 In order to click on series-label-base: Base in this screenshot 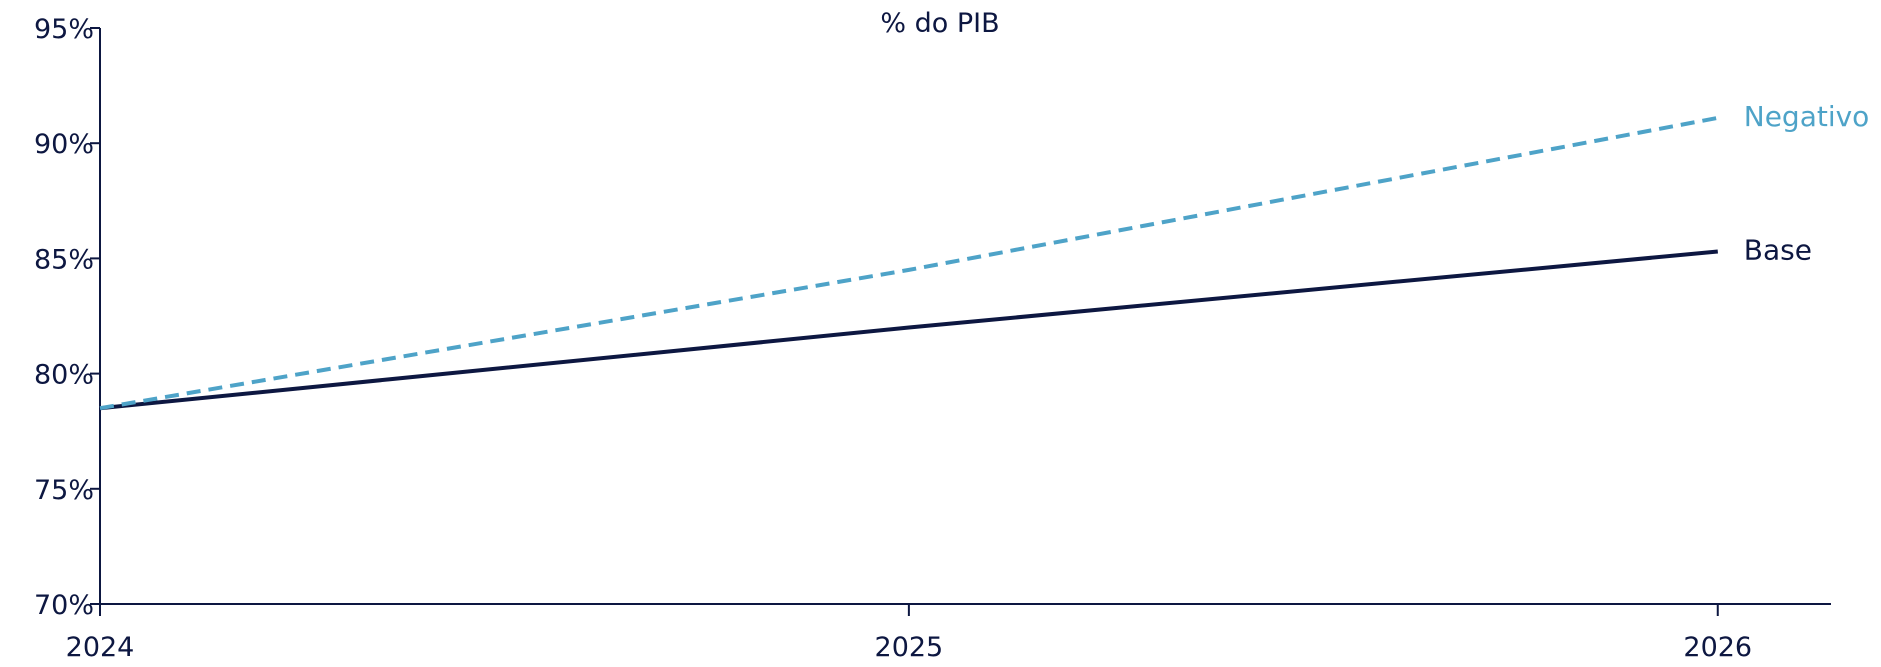, I will do `click(1778, 249)`.